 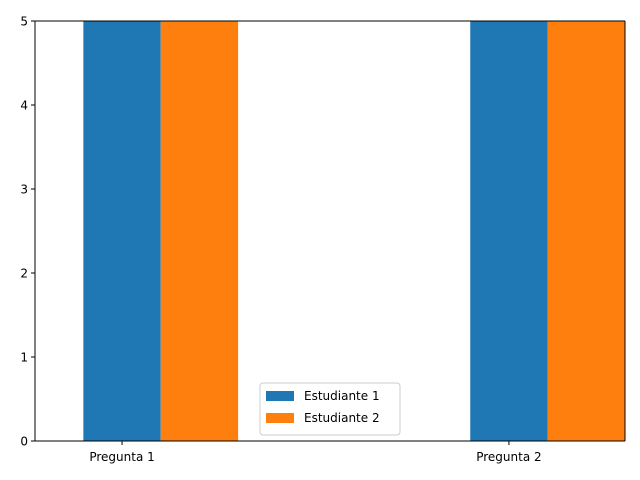 I want to click on y-tick-label: 0, so click(x=24, y=442).